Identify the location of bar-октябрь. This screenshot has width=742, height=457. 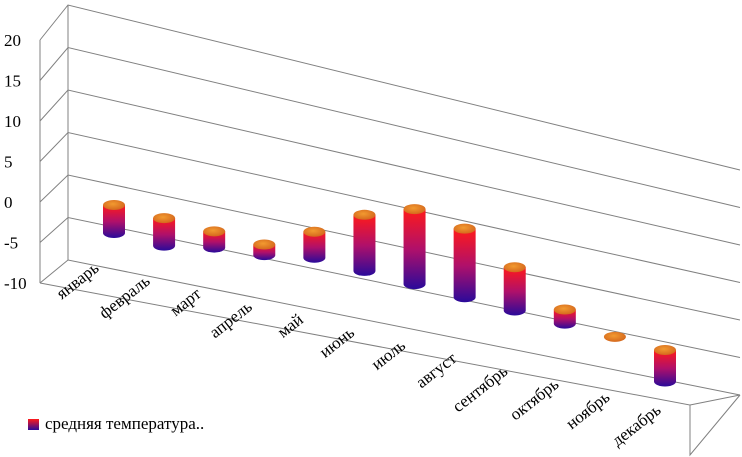
(564, 316).